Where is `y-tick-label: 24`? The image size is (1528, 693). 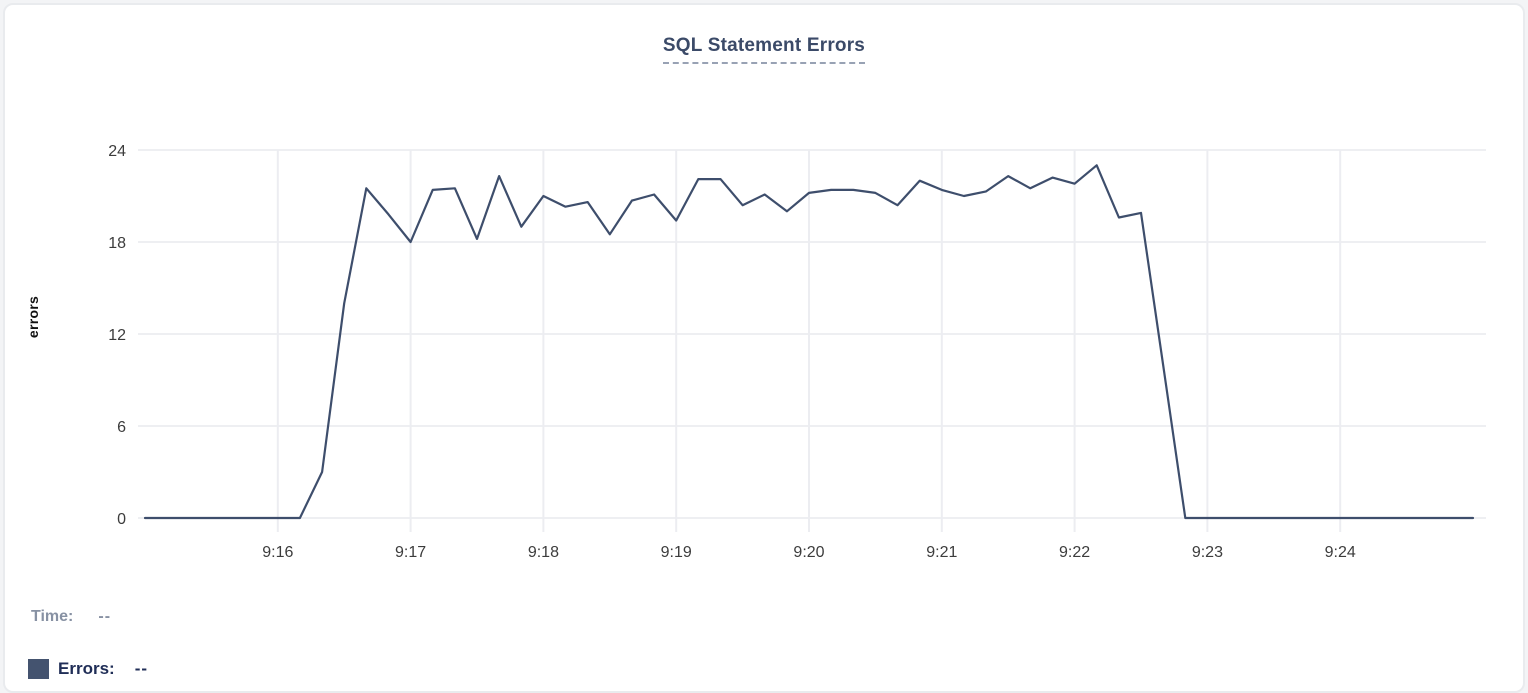 y-tick-label: 24 is located at coordinates (117, 151).